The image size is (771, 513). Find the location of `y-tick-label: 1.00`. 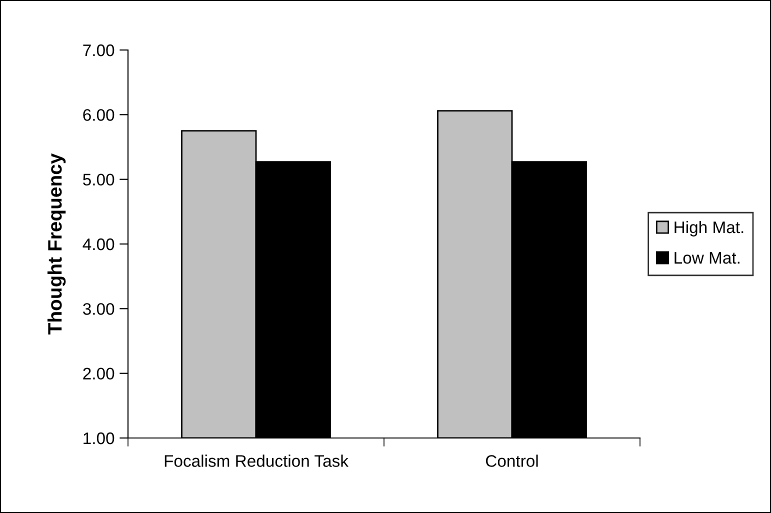

y-tick-label: 1.00 is located at coordinates (99, 438).